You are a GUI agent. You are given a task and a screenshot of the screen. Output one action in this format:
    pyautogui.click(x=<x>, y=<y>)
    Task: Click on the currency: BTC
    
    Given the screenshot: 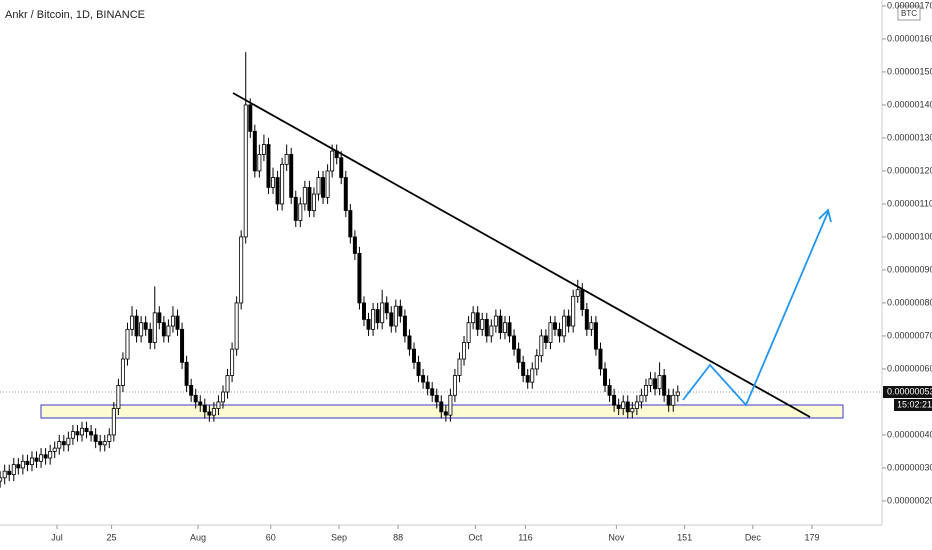 What is the action you would take?
    pyautogui.click(x=909, y=13)
    